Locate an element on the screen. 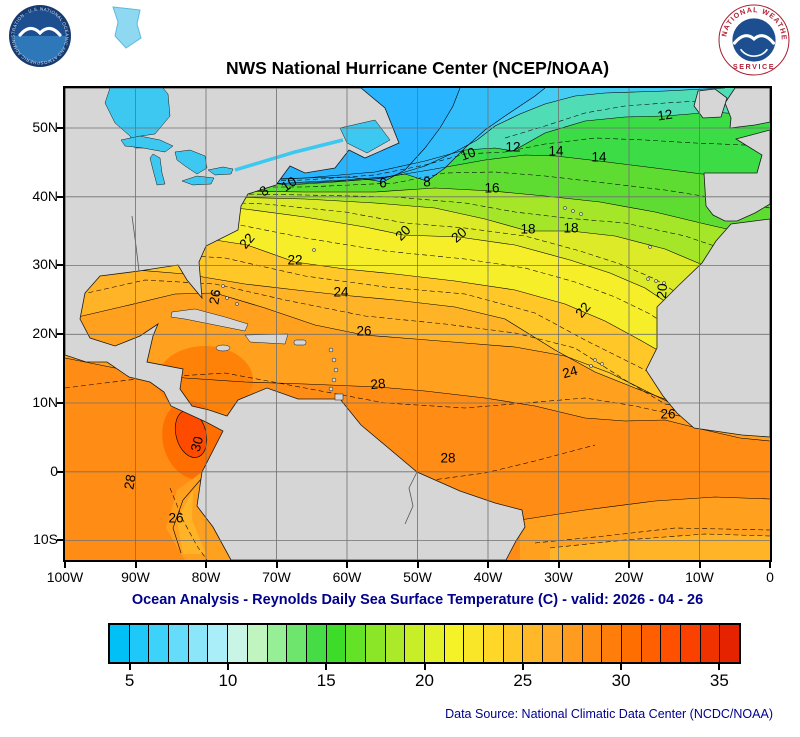 This screenshot has height=737, width=800. lon-tick-label: 60W is located at coordinates (347, 577).